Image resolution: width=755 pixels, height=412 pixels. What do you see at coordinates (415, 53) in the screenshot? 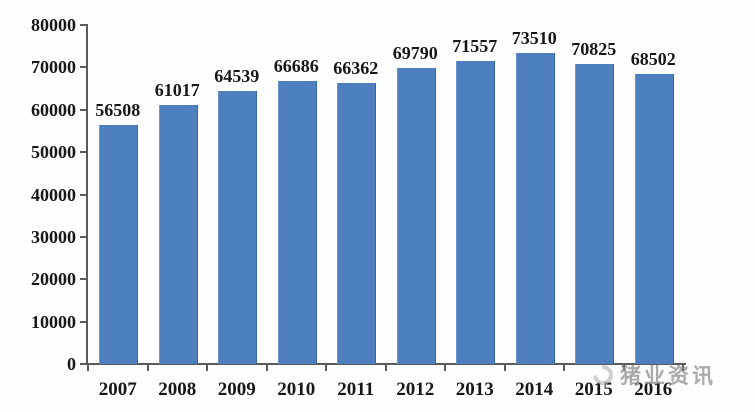
I see `bar-value-label: 69790` at bounding box center [415, 53].